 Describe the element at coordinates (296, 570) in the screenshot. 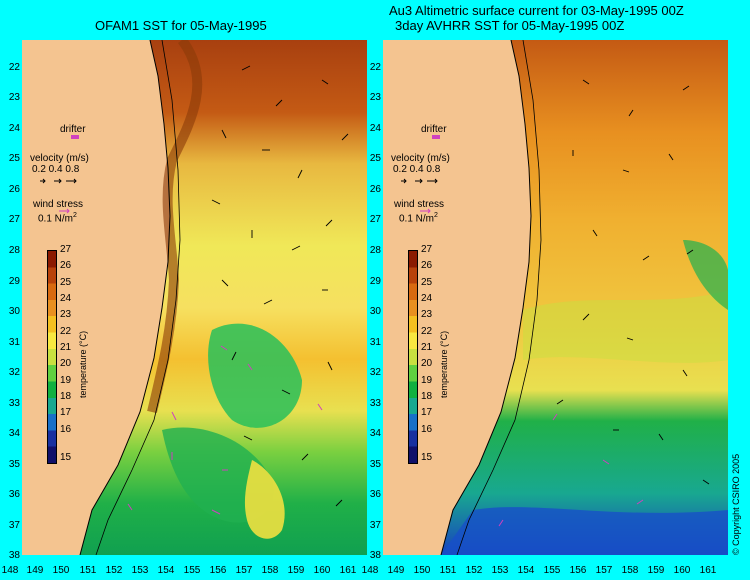

I see `lon-label: 159` at that location.